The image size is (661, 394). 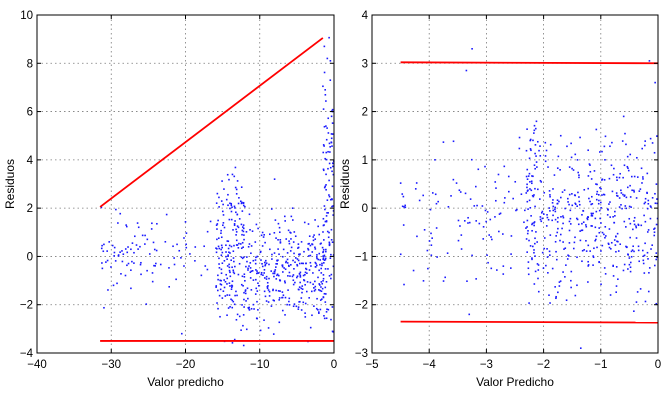 I want to click on y-axis-label: Residuos, so click(x=10, y=184).